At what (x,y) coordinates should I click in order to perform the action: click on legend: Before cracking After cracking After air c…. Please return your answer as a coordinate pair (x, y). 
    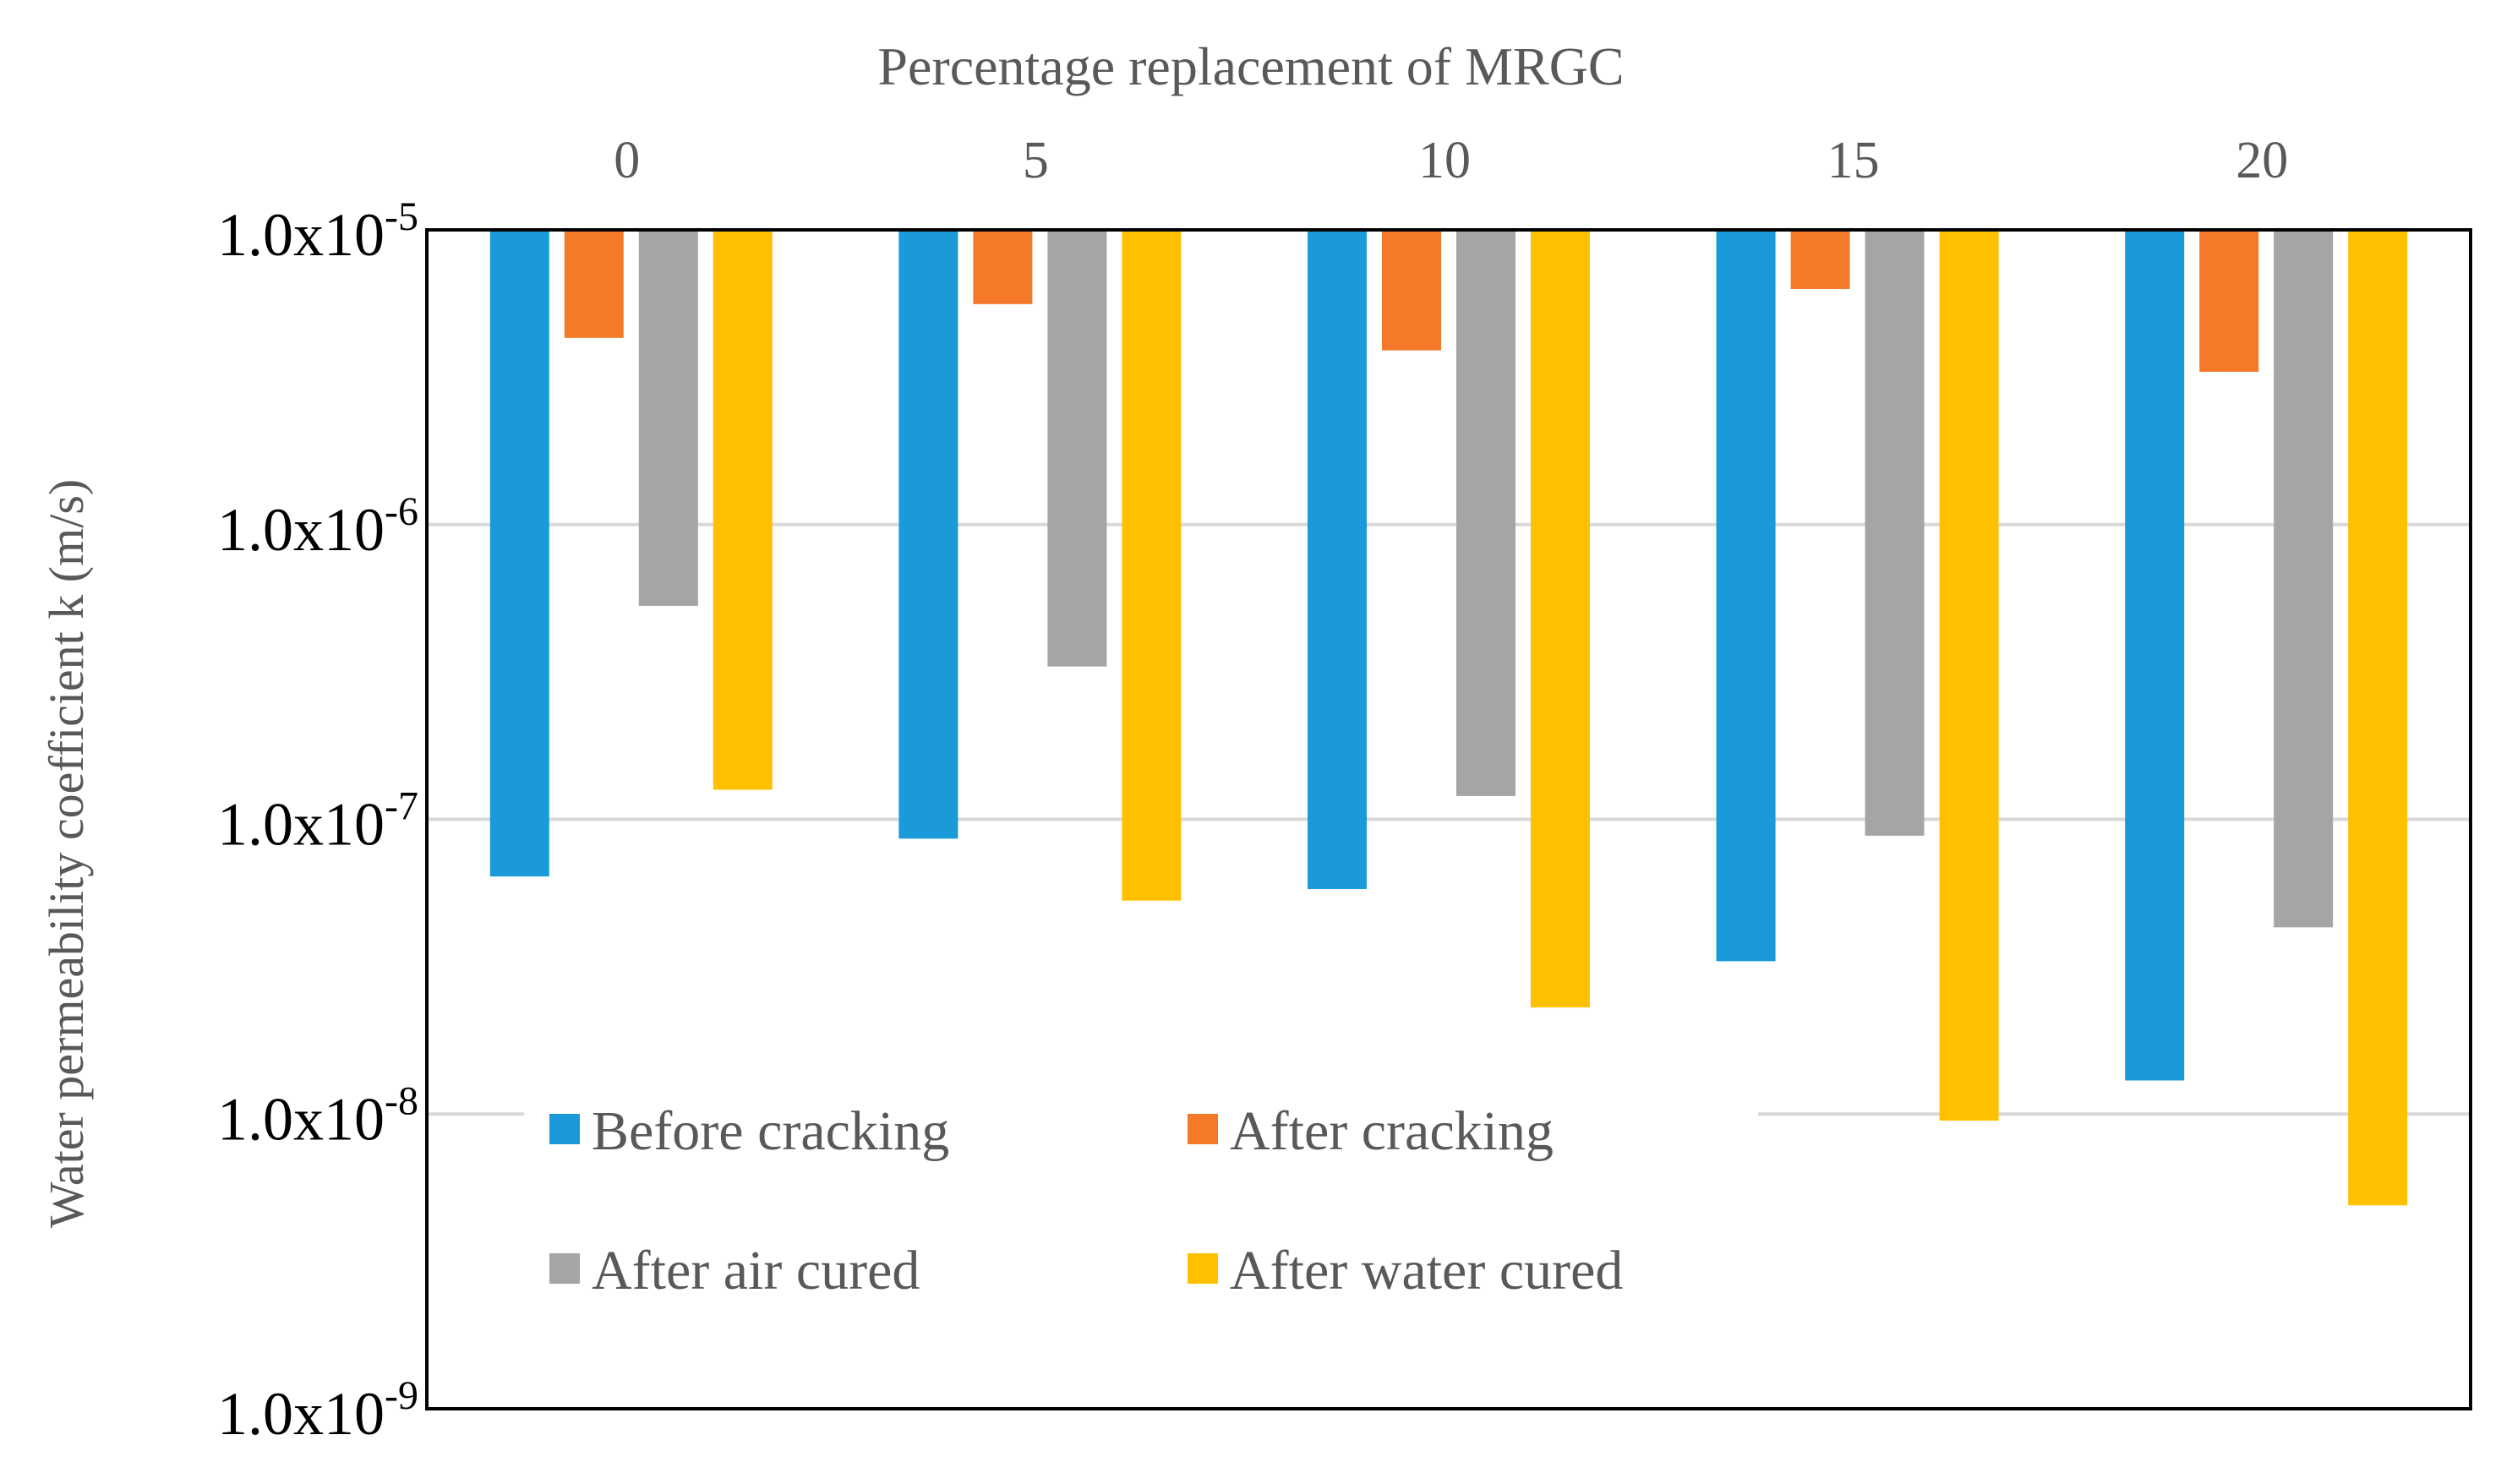
    Looking at the image, I should click on (1141, 1200).